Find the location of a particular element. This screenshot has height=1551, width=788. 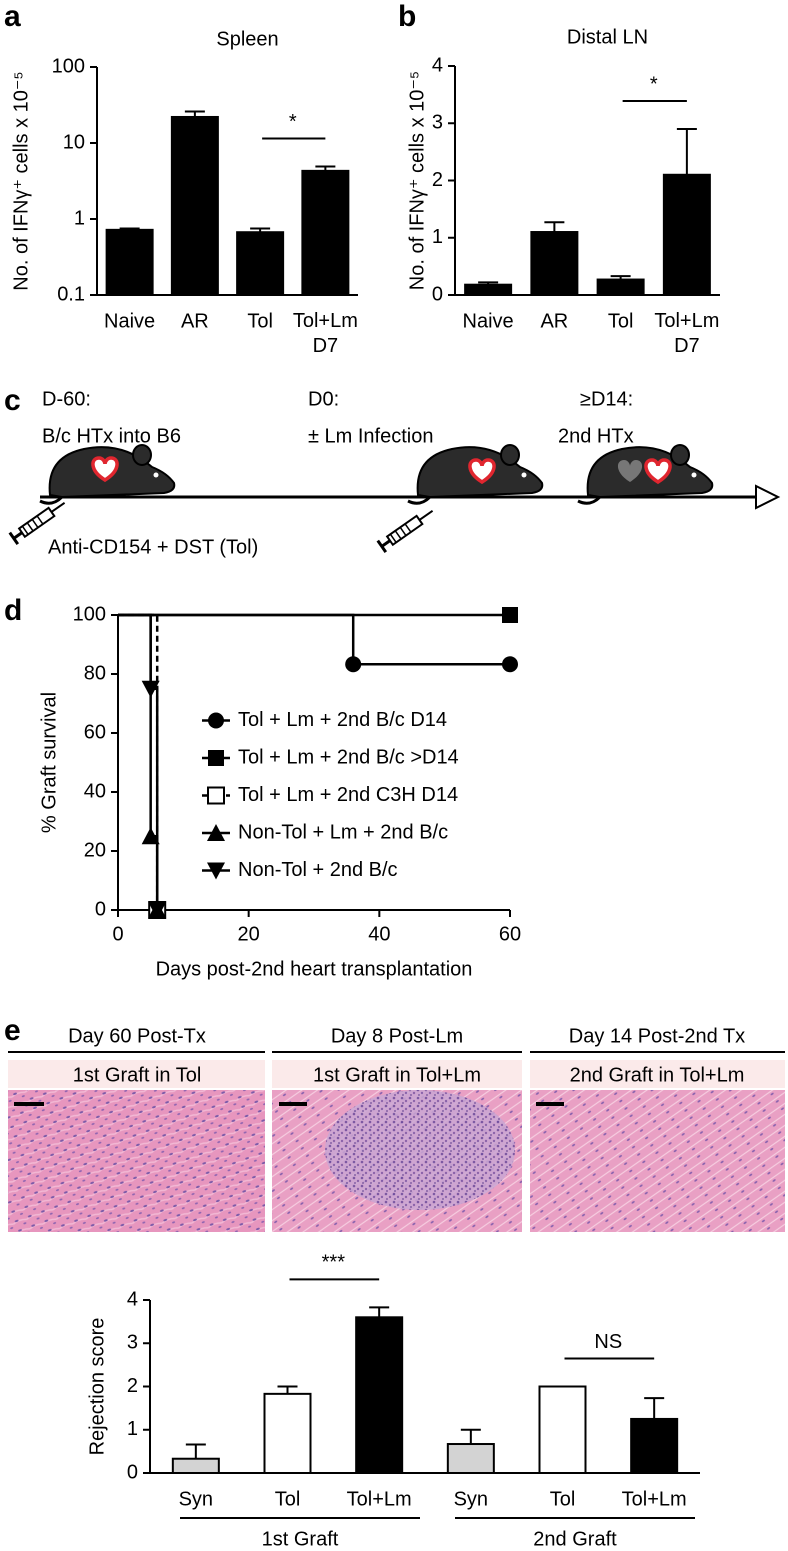

x-tick-label: 60 is located at coordinates (510, 934).